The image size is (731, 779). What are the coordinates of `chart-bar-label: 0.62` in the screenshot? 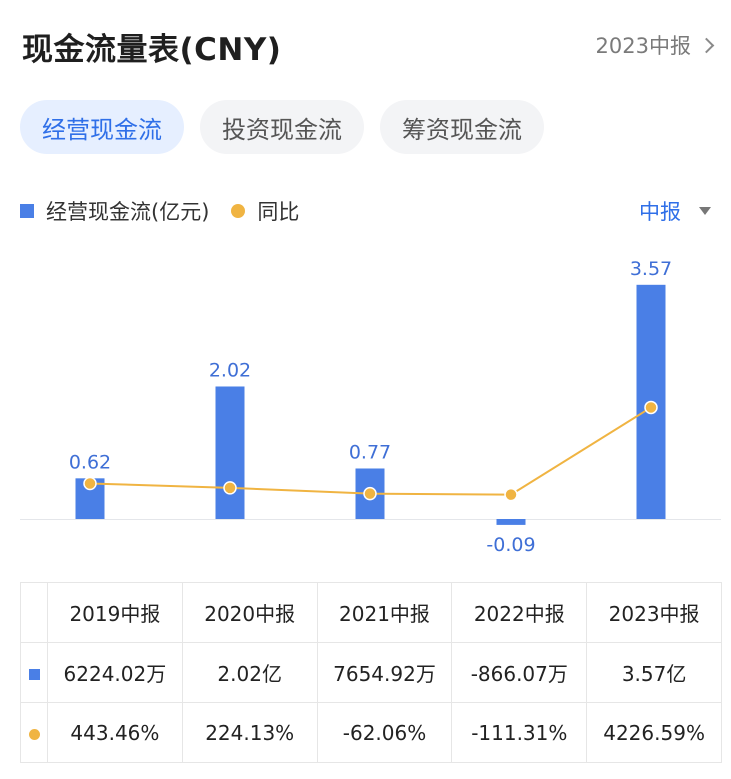 It's located at (90, 462).